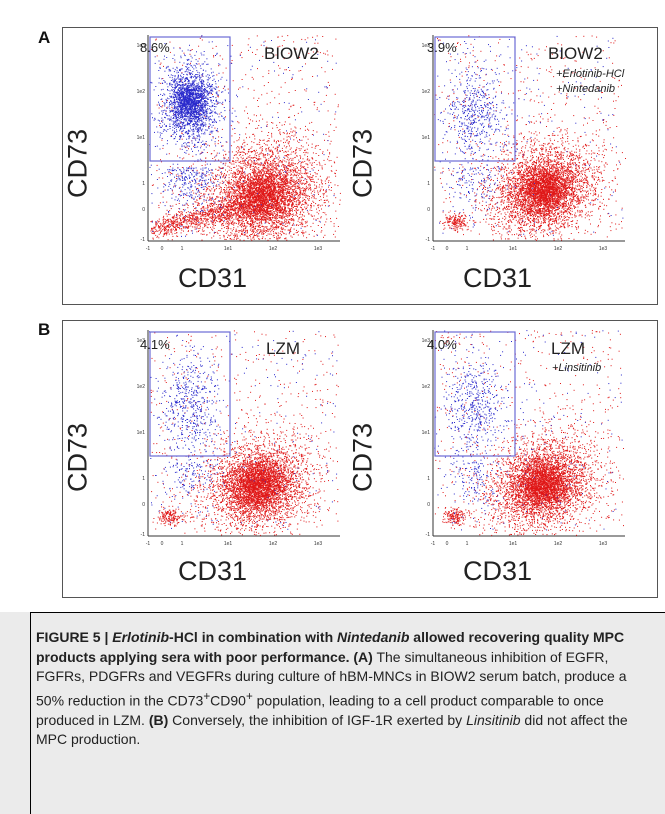  What do you see at coordinates (212, 278) in the screenshot?
I see `x-axis-label-a1: CD31` at bounding box center [212, 278].